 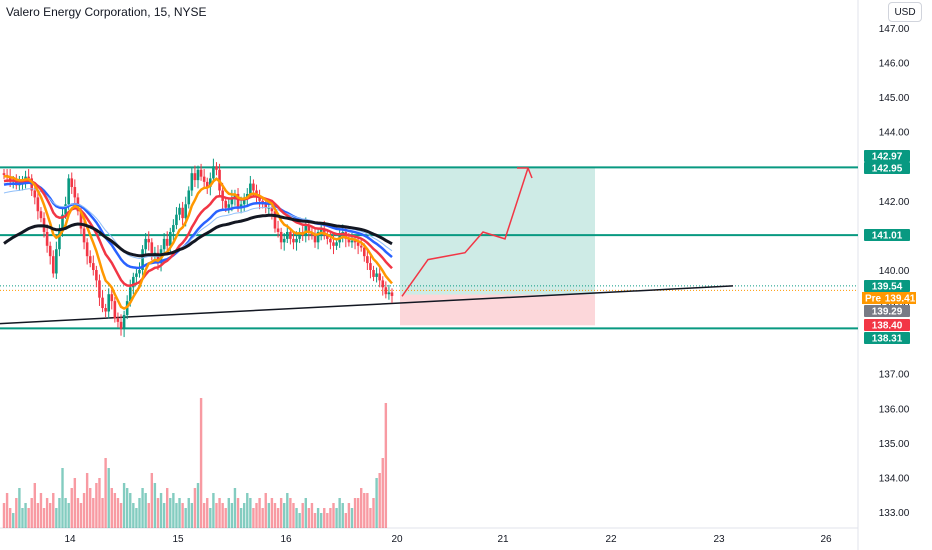 What do you see at coordinates (719, 539) in the screenshot?
I see `time-tick-label: 23` at bounding box center [719, 539].